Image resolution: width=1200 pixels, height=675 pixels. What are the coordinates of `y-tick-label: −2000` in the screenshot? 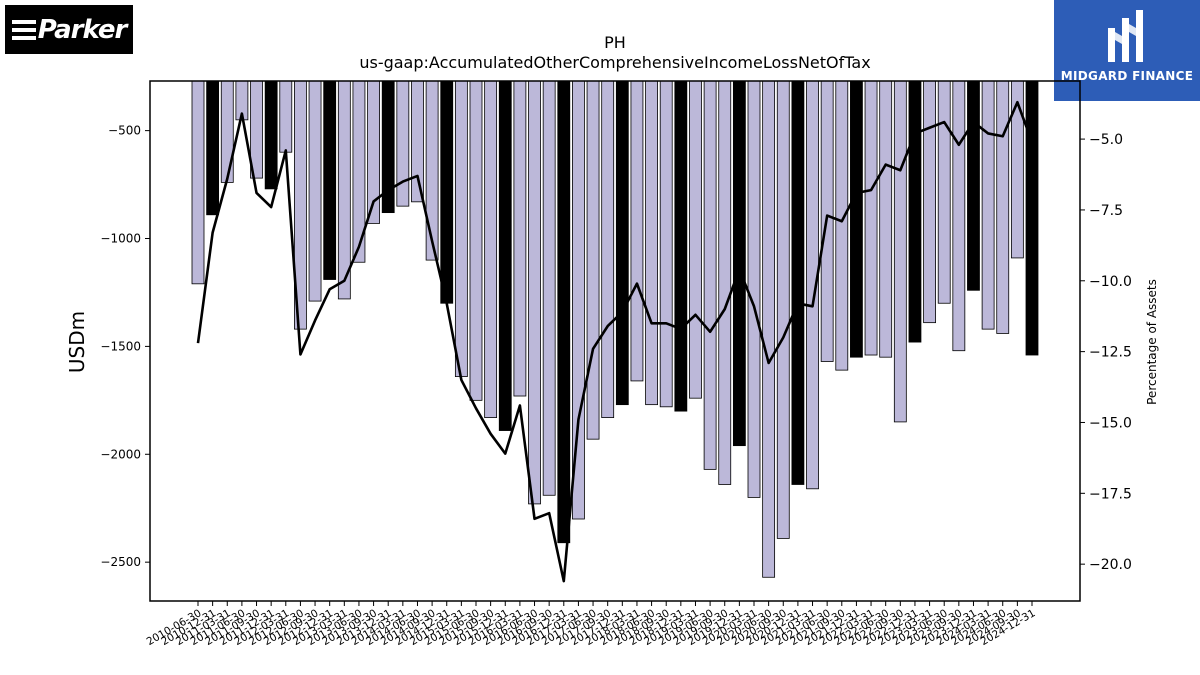 It's located at (120, 454).